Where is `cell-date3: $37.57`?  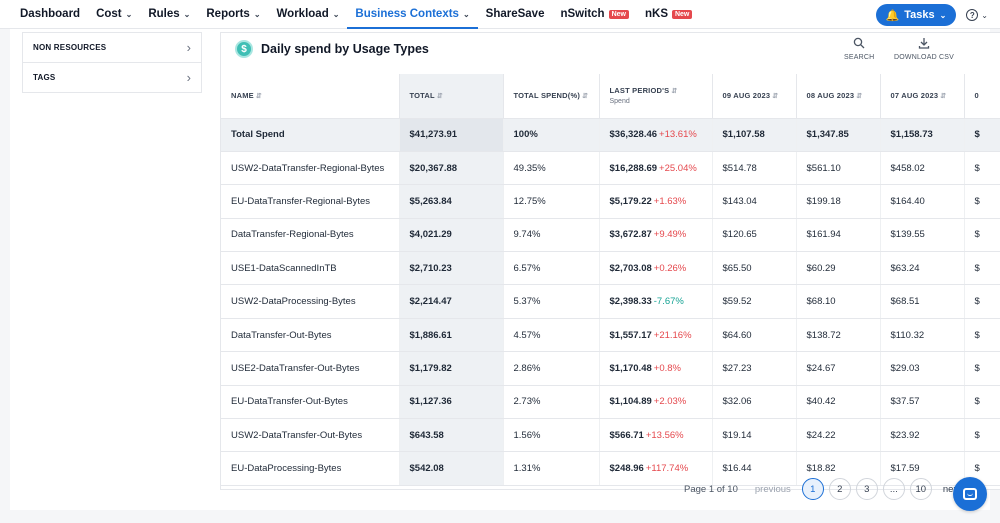
cell-date3: $37.57 is located at coordinates (922, 402).